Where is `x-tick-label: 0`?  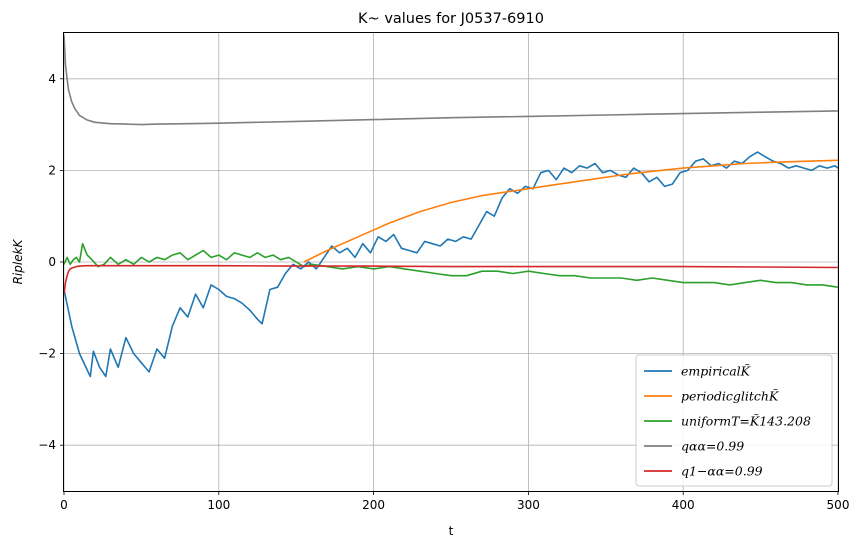 x-tick-label: 0 is located at coordinates (64, 505).